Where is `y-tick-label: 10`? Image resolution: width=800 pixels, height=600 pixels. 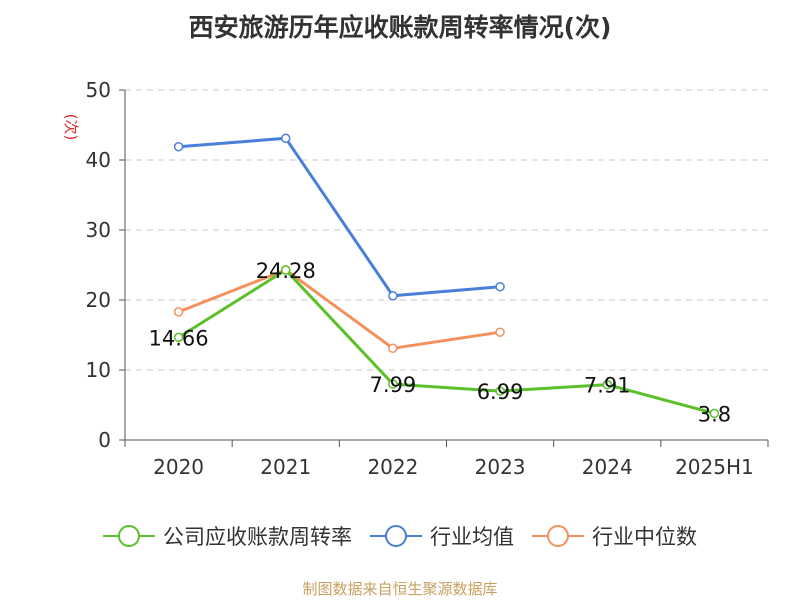
y-tick-label: 10 is located at coordinates (98, 370).